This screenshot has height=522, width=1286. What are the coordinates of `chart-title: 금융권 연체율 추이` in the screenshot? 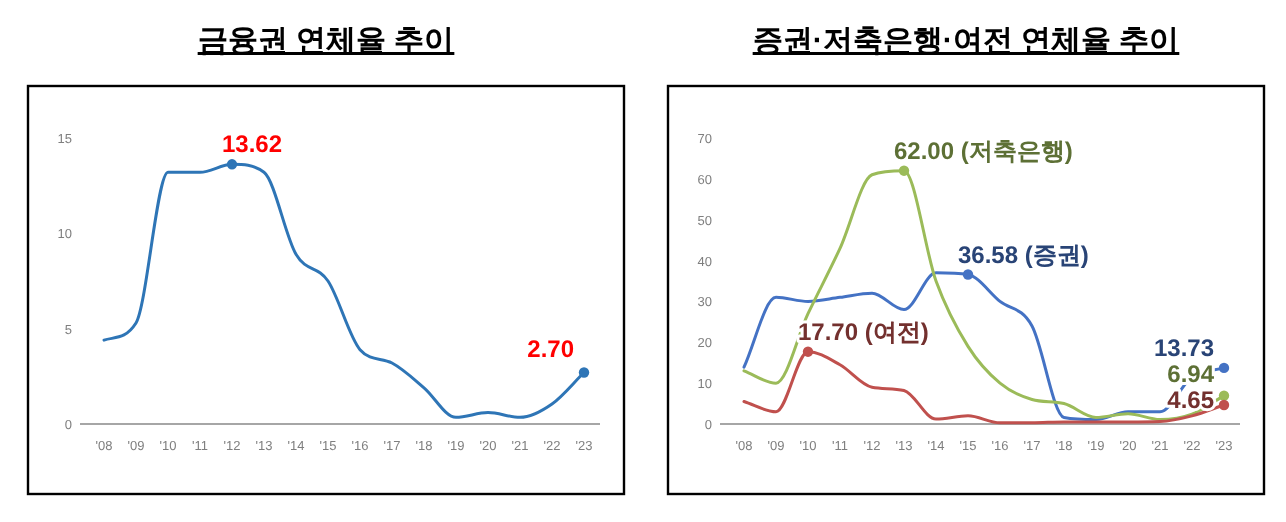 It's located at (326, 41).